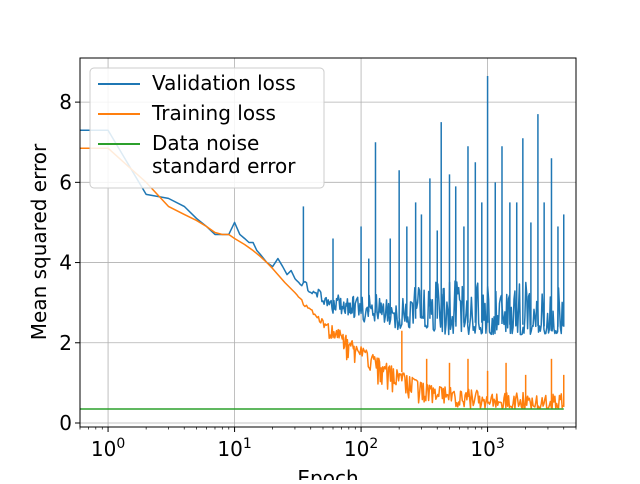 This screenshot has width=640, height=484. What do you see at coordinates (224, 83) in the screenshot?
I see `legend-label-0: Validation loss` at bounding box center [224, 83].